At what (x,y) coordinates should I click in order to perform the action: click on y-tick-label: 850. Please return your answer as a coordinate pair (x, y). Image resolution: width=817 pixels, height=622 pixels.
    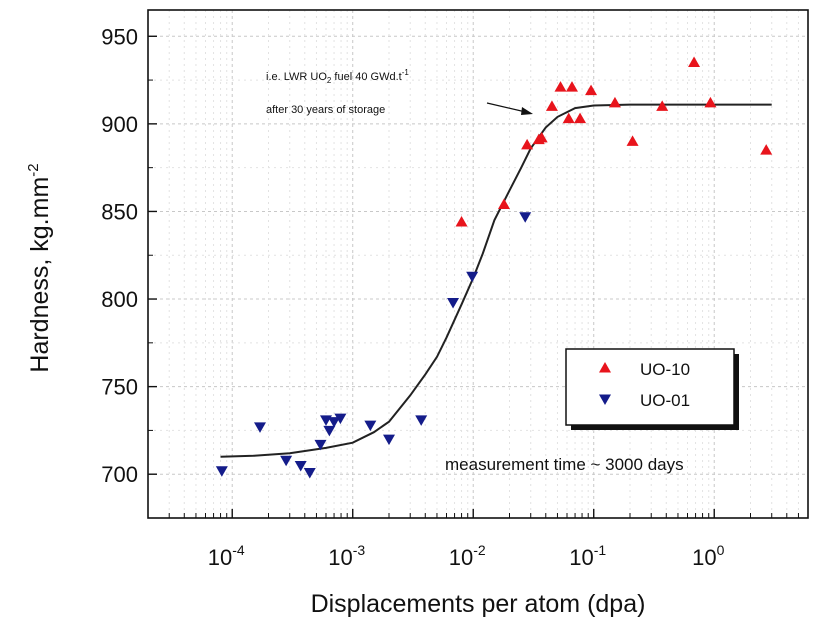
    Looking at the image, I should click on (119, 211).